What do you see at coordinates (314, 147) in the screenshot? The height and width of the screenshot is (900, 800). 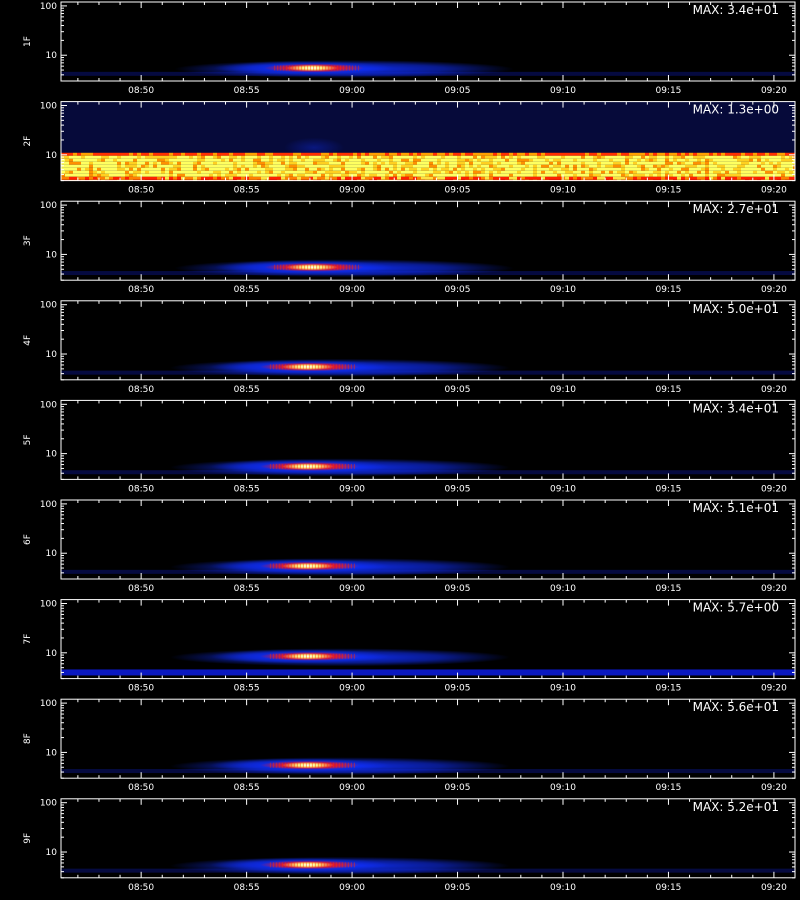 I see `haze-spot` at bounding box center [314, 147].